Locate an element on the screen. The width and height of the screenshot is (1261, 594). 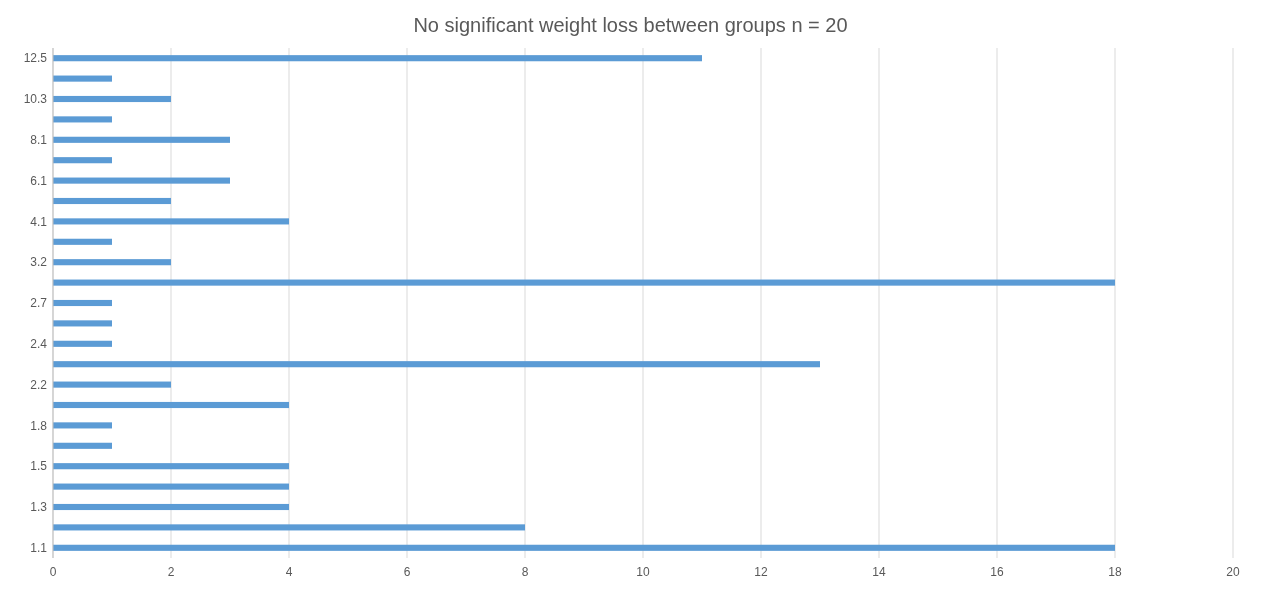
x-tick-label: 12 is located at coordinates (761, 572).